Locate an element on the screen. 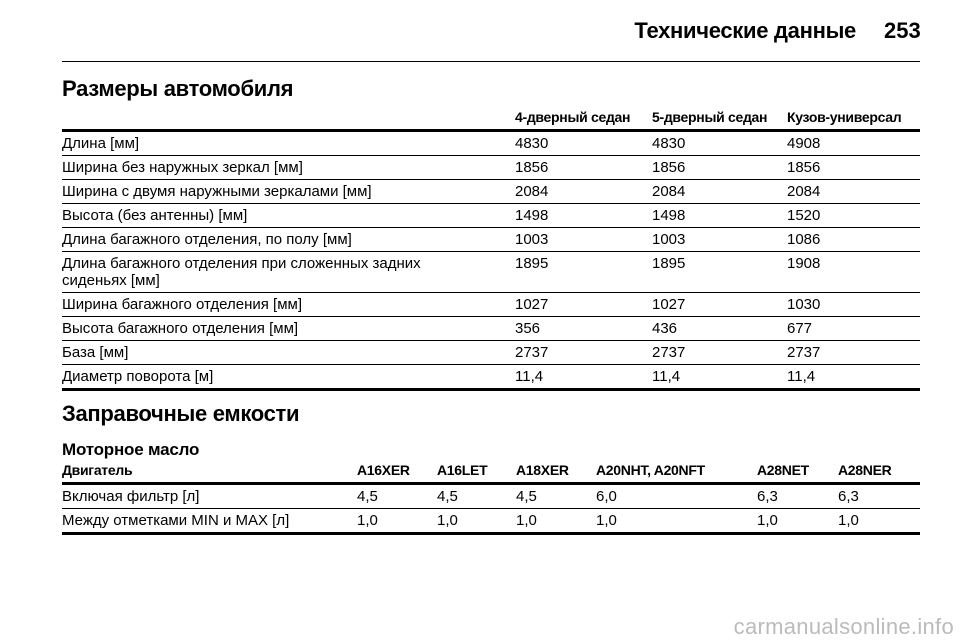 This screenshot has width=960, height=642. table-row: Включая фильтр [л] 4,5 4,5 4,5 6,0 6,3 6,3 is located at coordinates (491, 496).